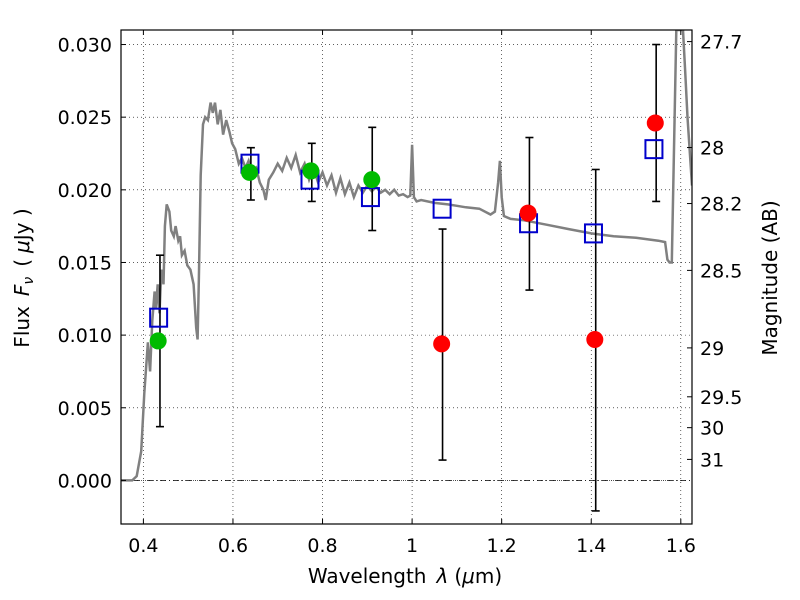 This screenshot has height=600, width=800. Describe the element at coordinates (85, 481) in the screenshot. I see `y-tick-label: 0.000` at that location.